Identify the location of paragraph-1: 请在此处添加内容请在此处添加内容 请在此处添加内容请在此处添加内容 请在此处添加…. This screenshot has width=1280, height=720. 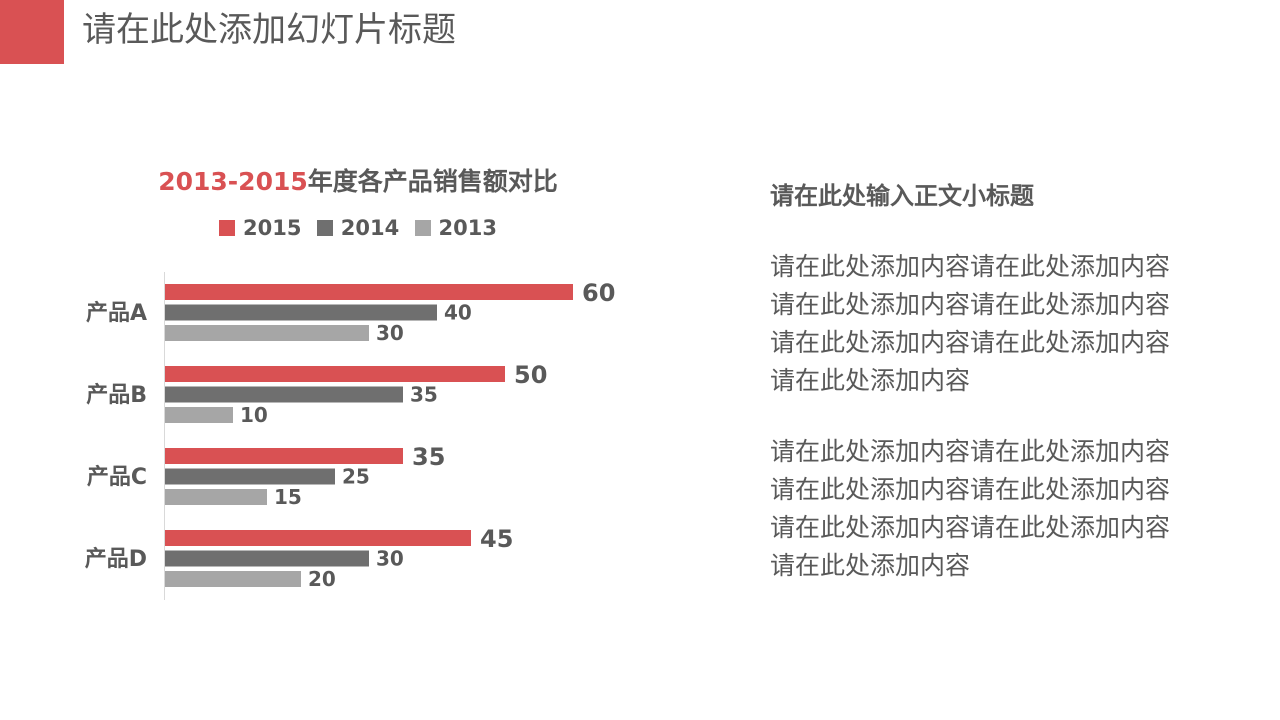
(990, 324).